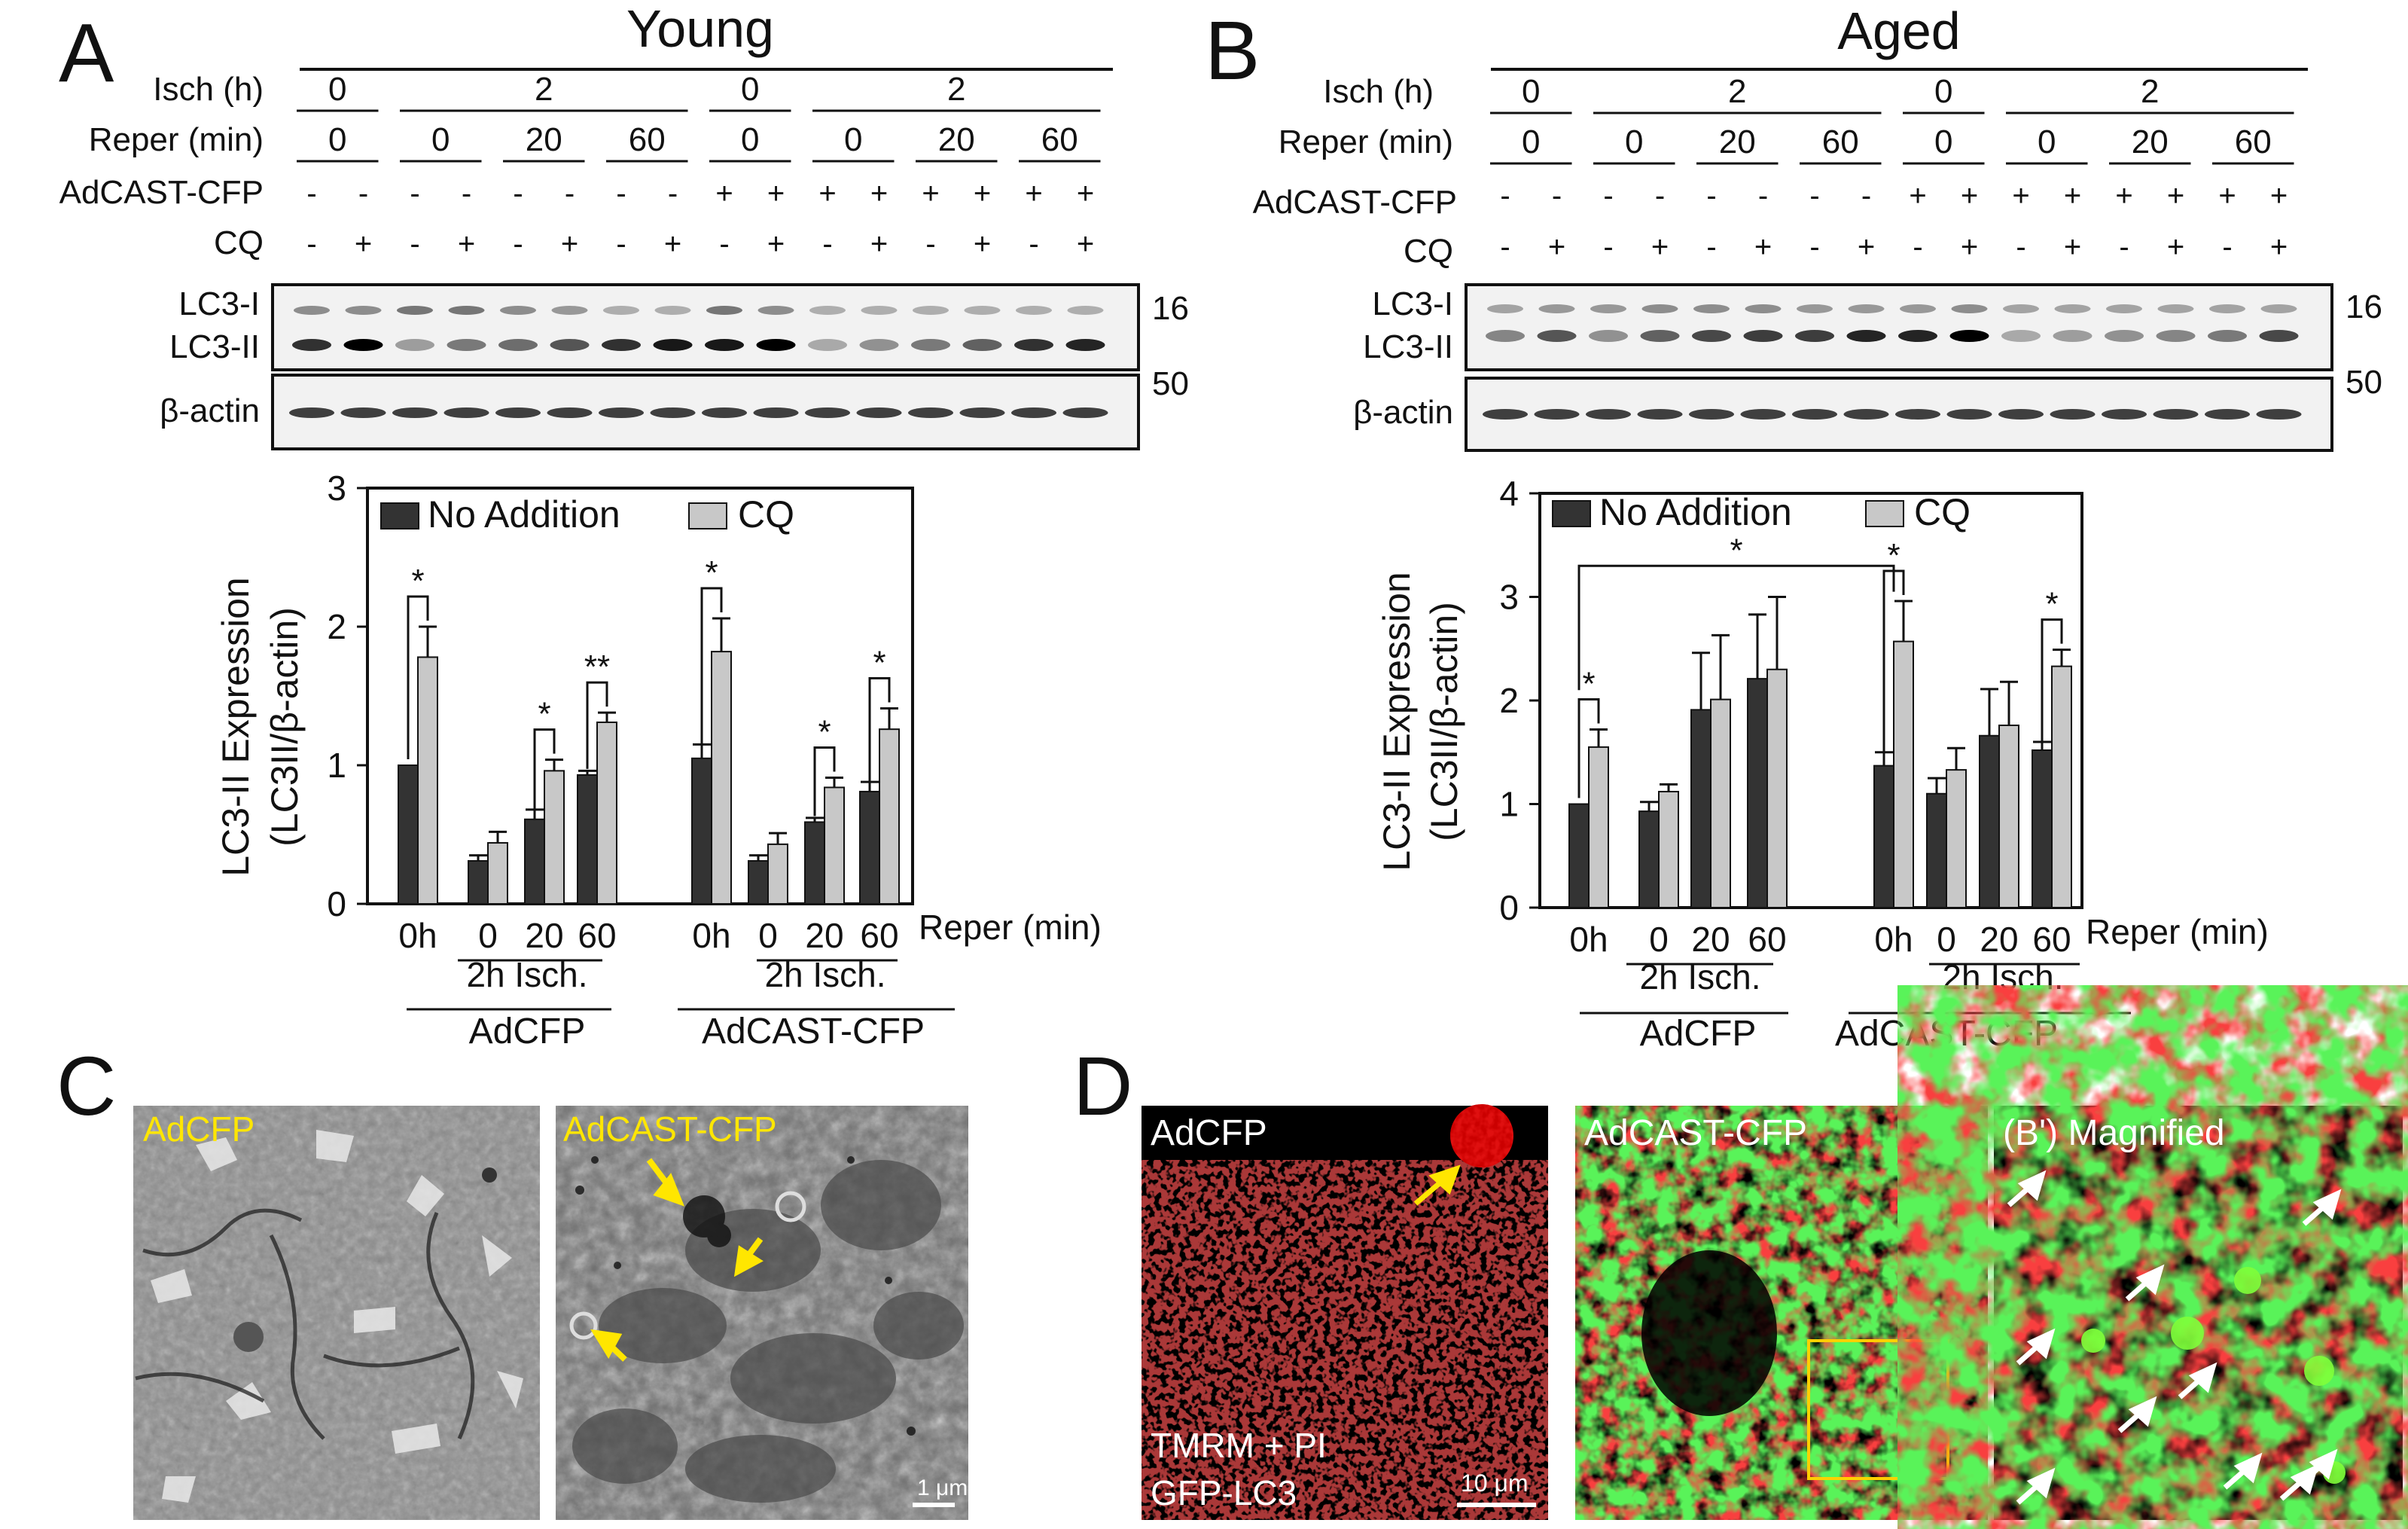 Image resolution: width=2408 pixels, height=1529 pixels. Describe the element at coordinates (766, 514) in the screenshot. I see `legend-cq: CQ` at that location.